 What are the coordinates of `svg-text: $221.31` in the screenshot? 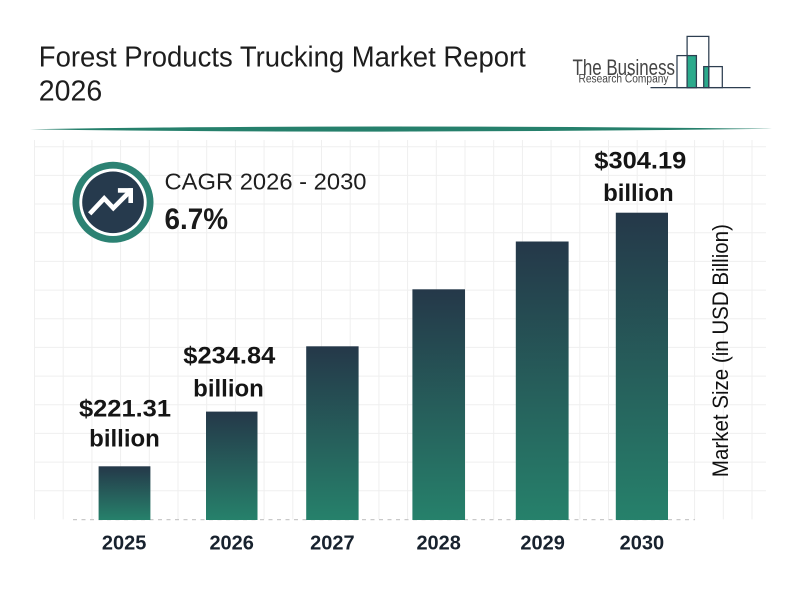 It's located at (125, 408).